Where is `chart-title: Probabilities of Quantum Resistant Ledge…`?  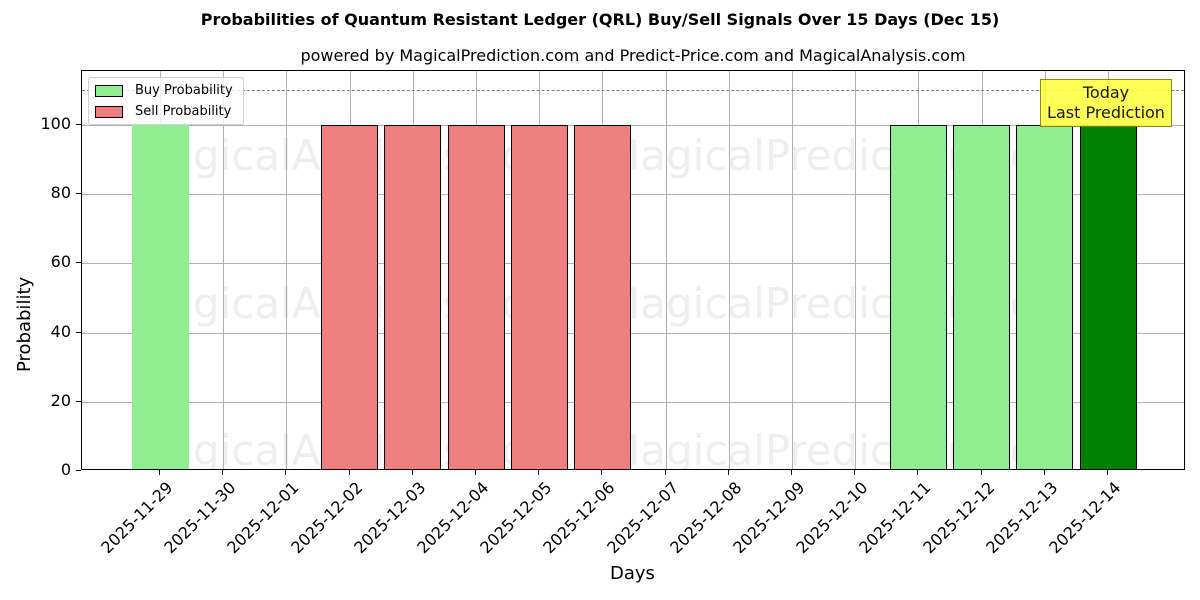 chart-title: Probabilities of Quantum Resistant Ledge… is located at coordinates (600, 19).